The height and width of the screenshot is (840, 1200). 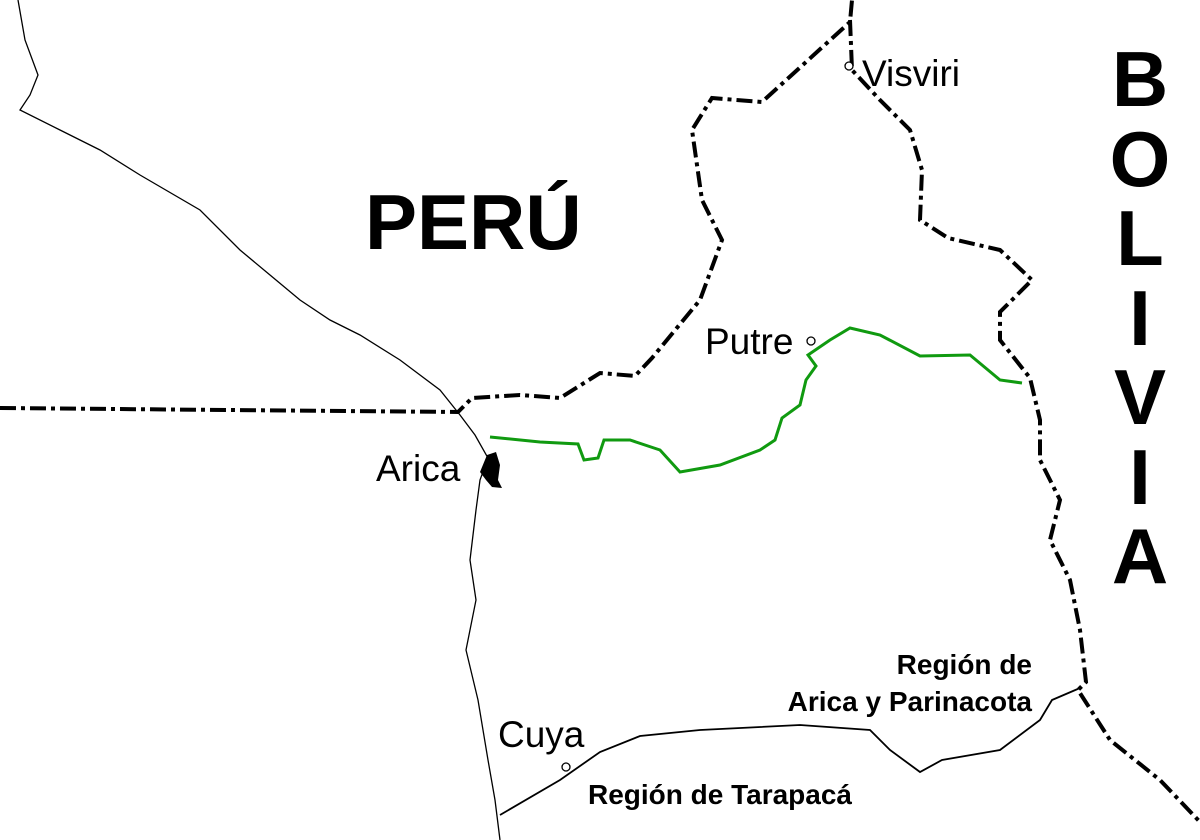 I want to click on bolivia-letter: B, so click(x=1140, y=79).